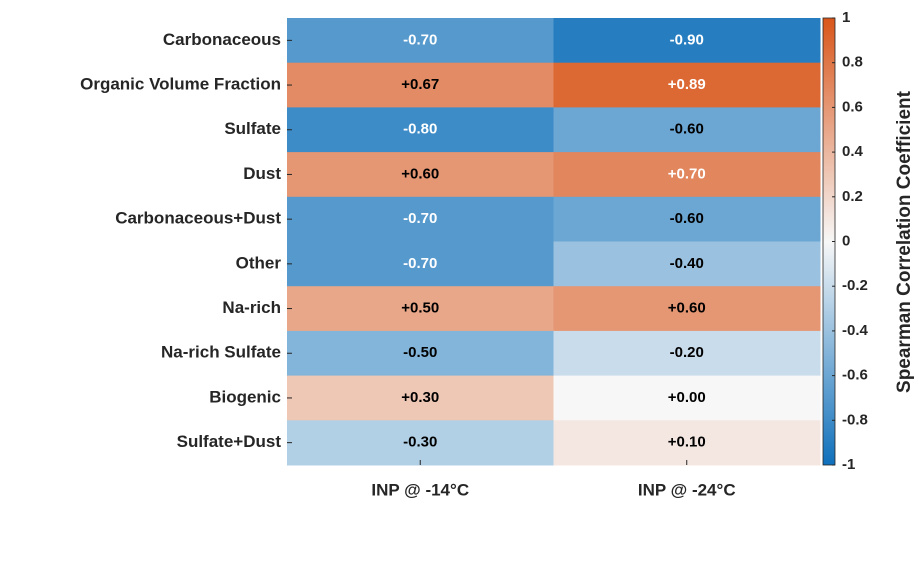  What do you see at coordinates (221, 352) in the screenshot?
I see `y-tick-label: Na-rich Sulfate` at bounding box center [221, 352].